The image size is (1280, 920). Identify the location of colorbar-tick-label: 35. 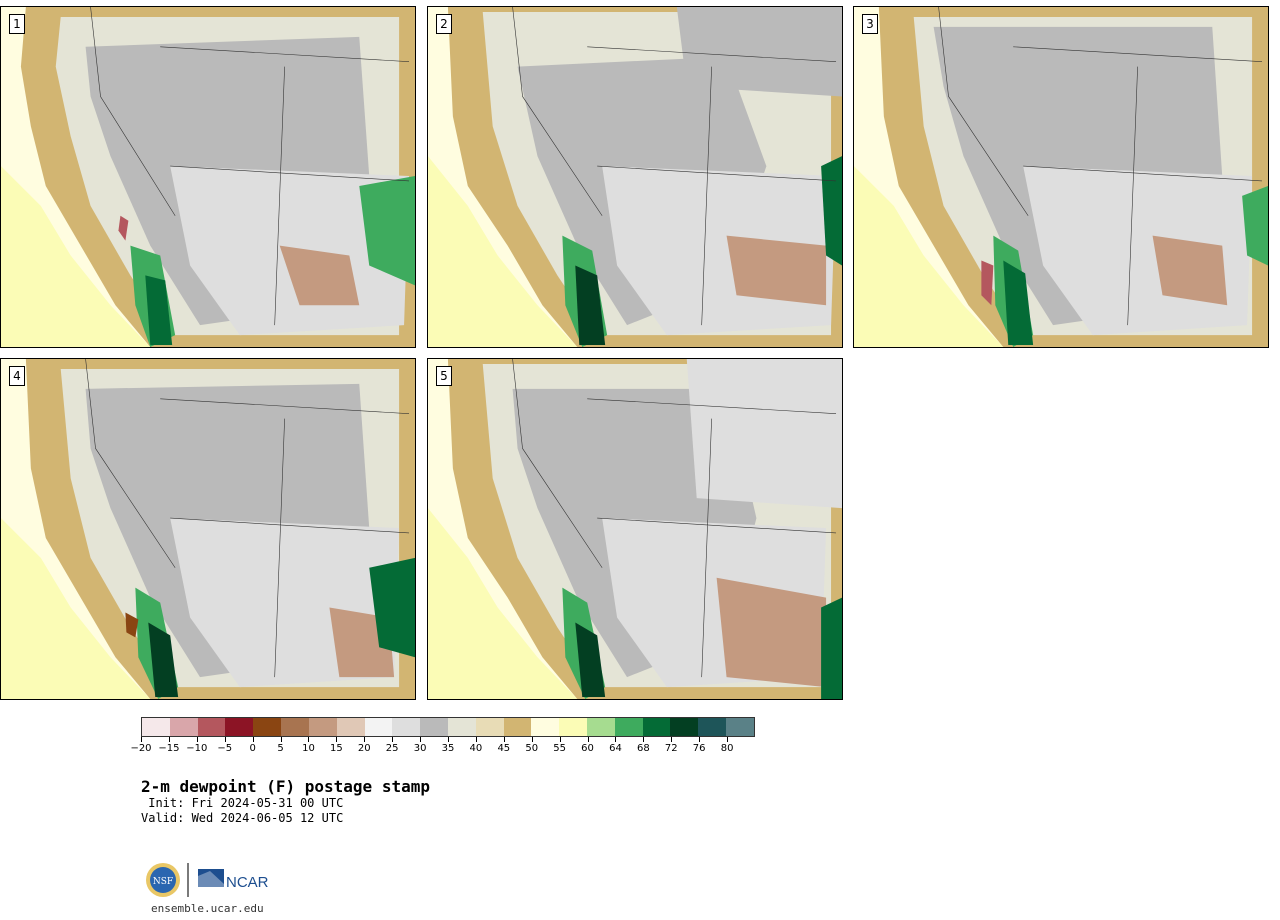
(448, 748).